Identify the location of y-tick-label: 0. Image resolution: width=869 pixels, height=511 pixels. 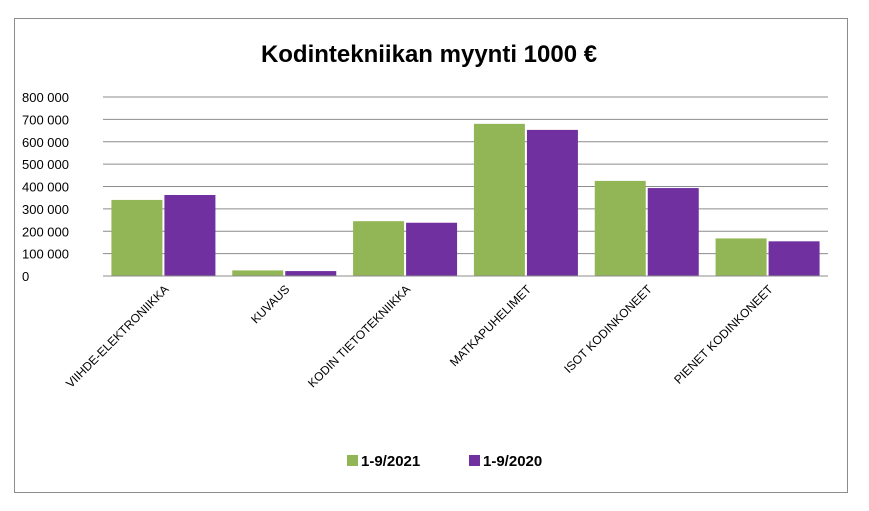
(25, 276).